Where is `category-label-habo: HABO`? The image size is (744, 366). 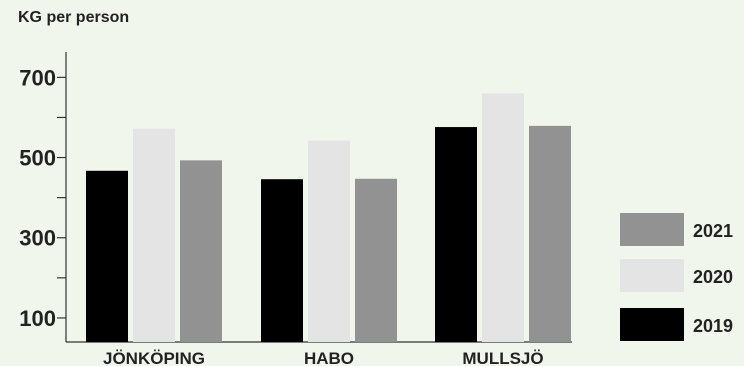 category-label-habo: HABO is located at coordinates (329, 357).